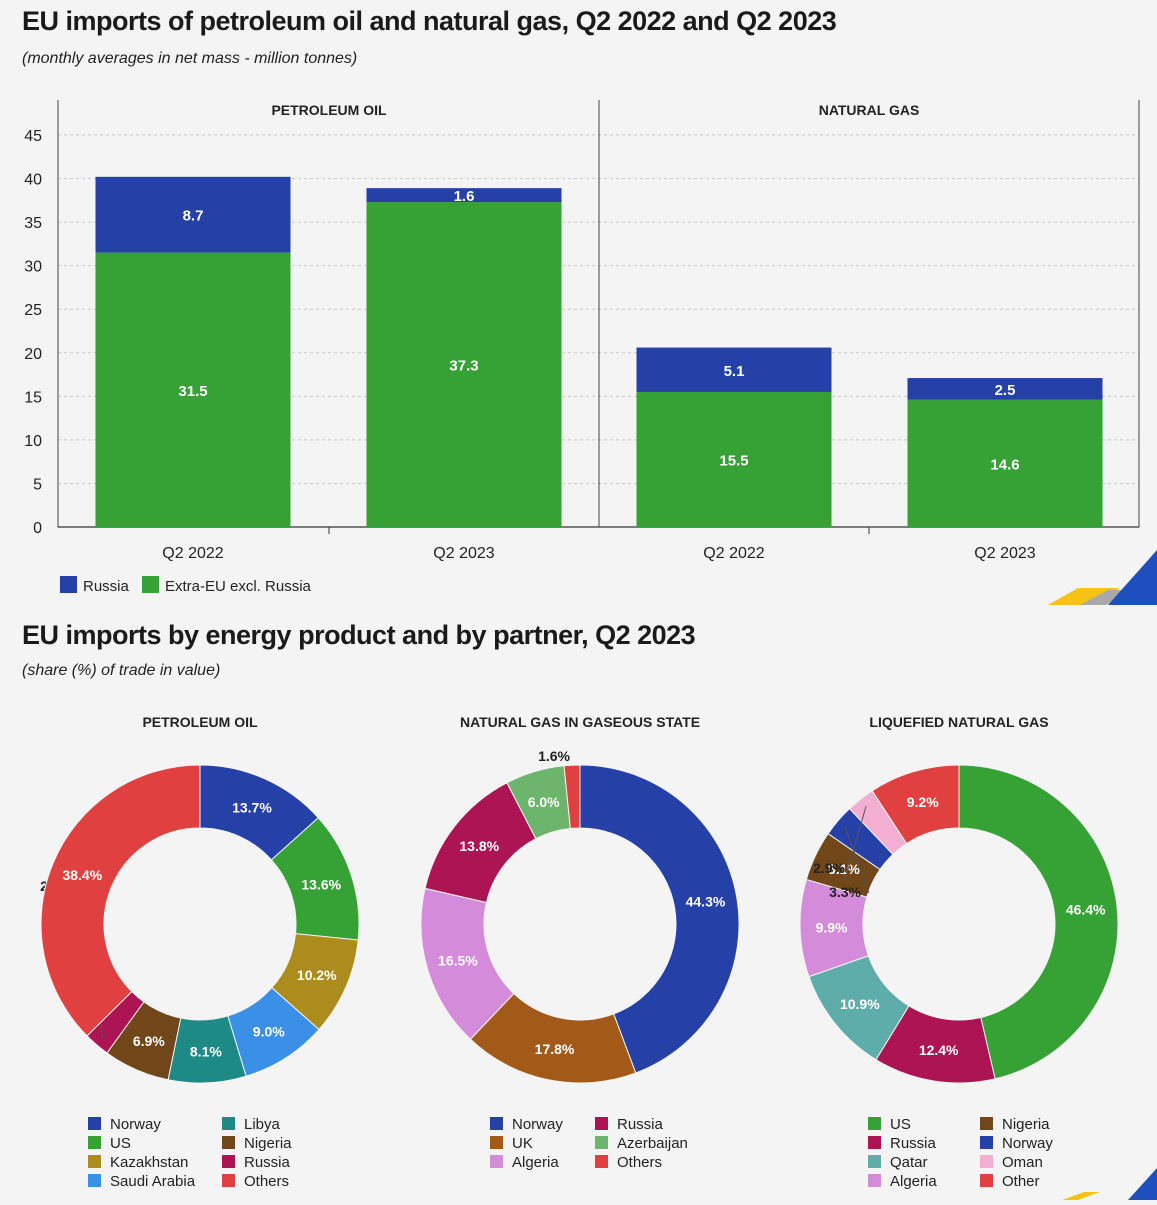 The image size is (1157, 1205). Describe the element at coordinates (706, 901) in the screenshot. I see `slice-label: 44.3%` at that location.